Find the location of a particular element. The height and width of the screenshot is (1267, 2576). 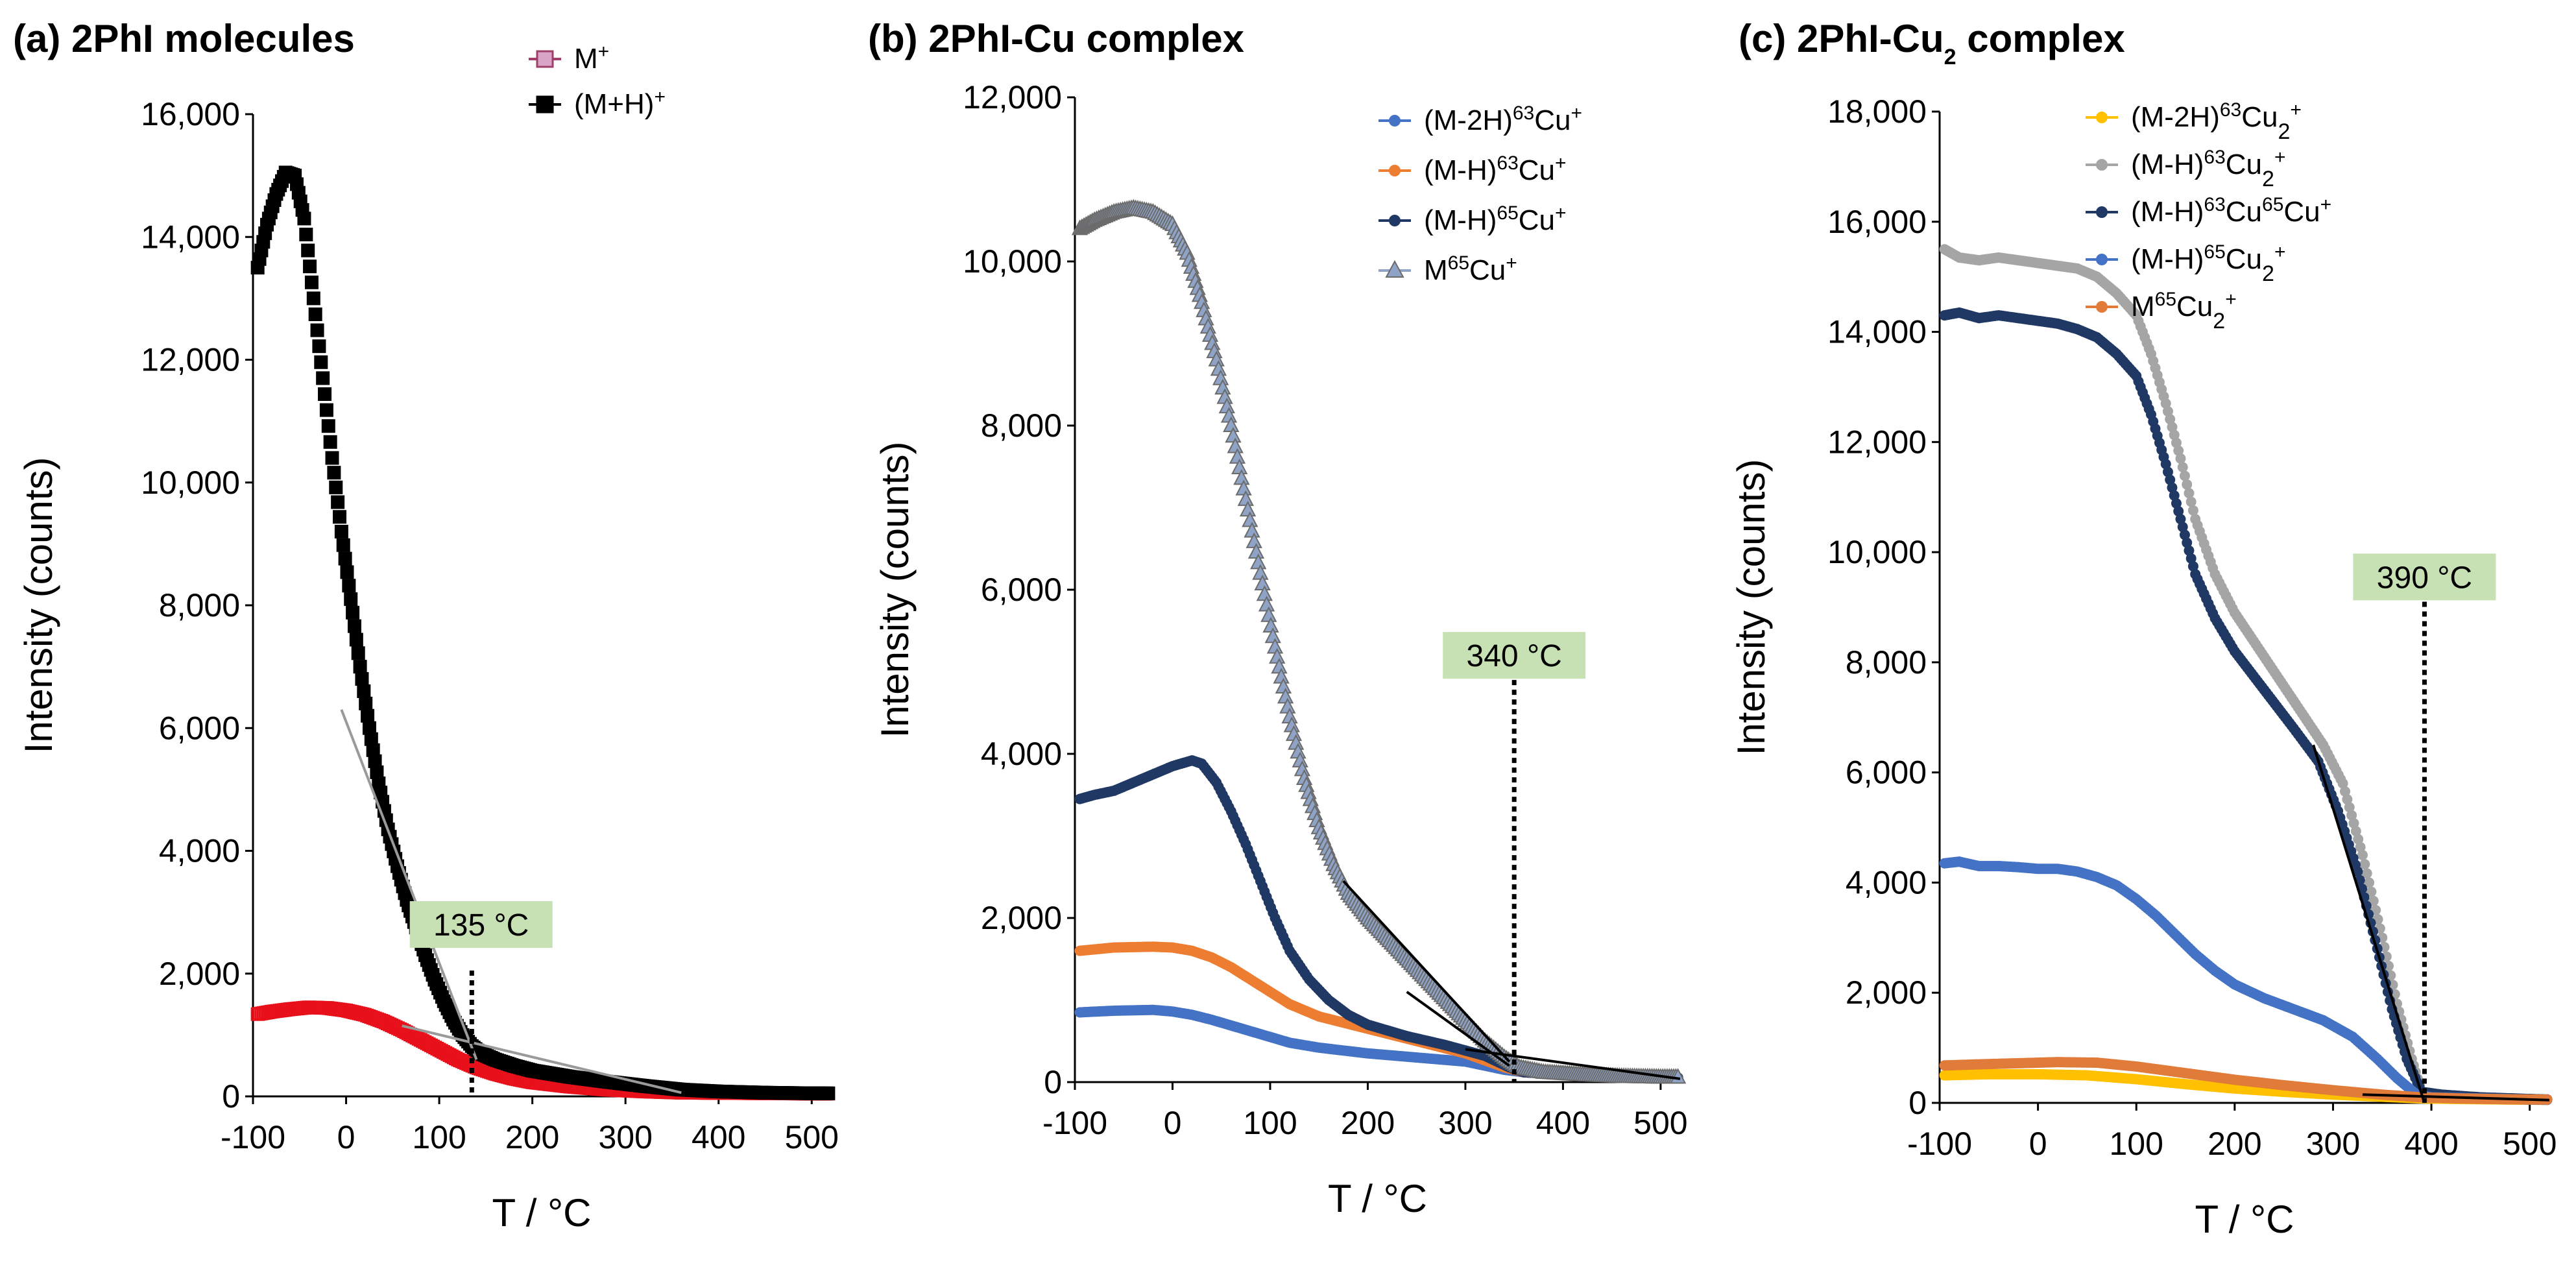

x-tick-label: 400 is located at coordinates (718, 1137).